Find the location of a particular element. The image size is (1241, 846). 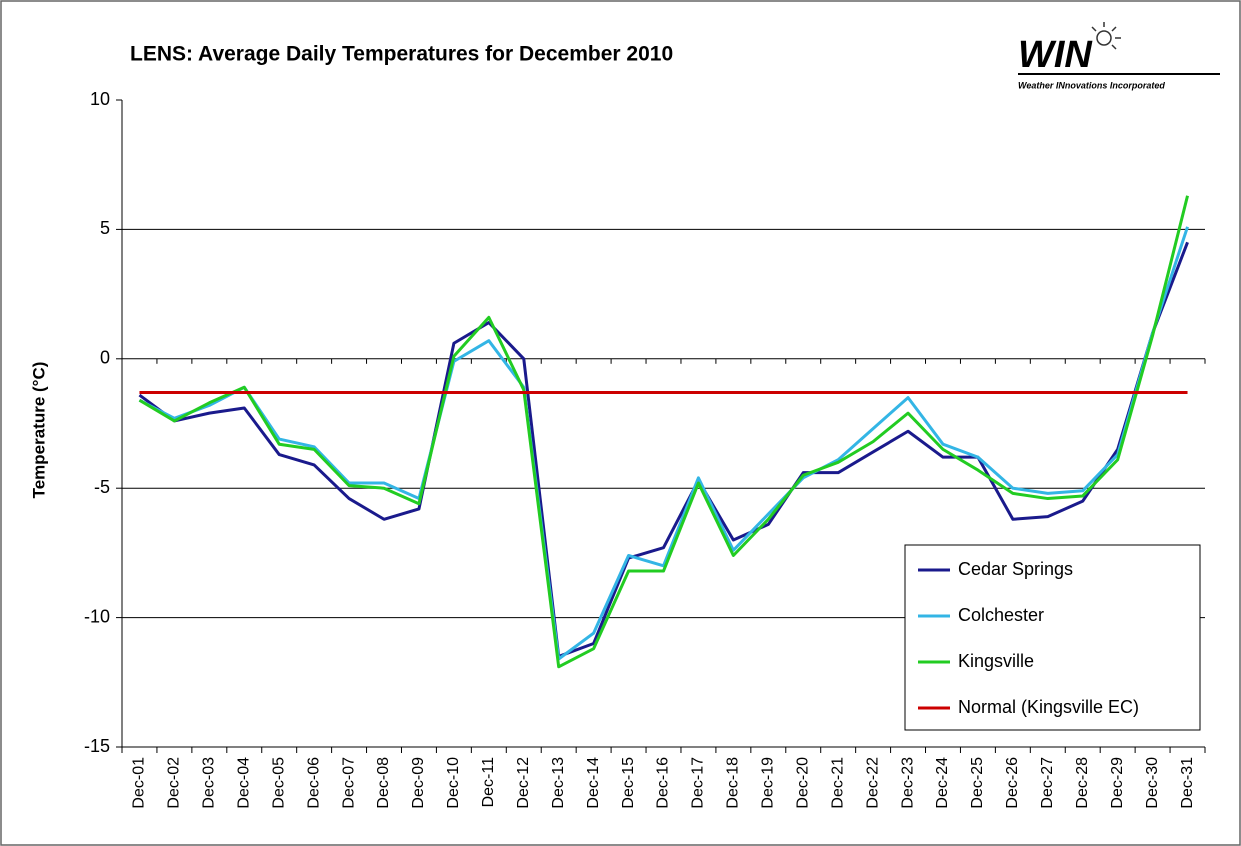

legend-label: Colchester is located at coordinates (1001, 615).